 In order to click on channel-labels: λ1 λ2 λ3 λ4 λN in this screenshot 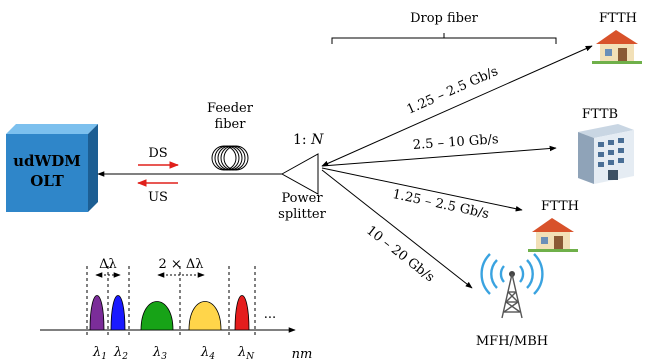, I will do `click(173, 353)`.